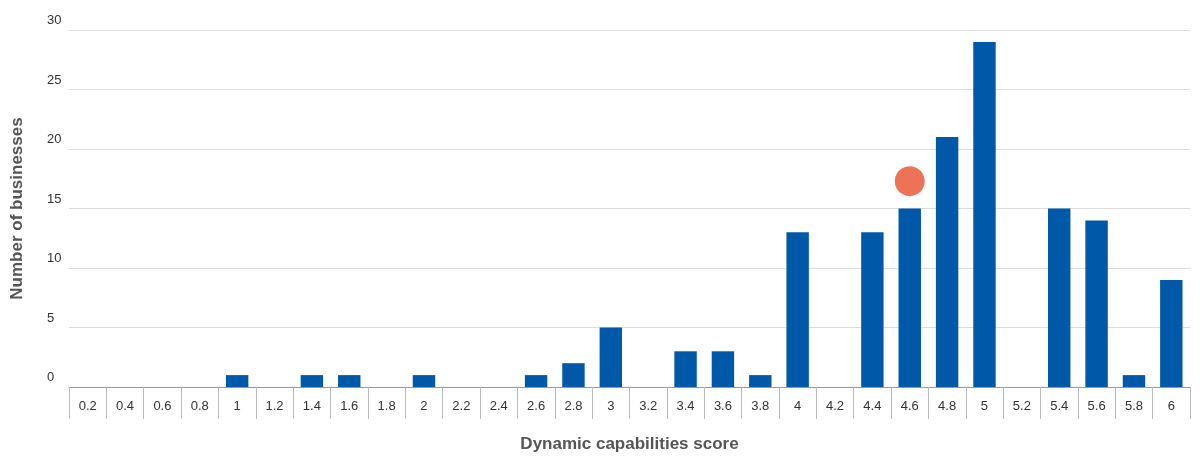 The height and width of the screenshot is (457, 1200). What do you see at coordinates (611, 405) in the screenshot?
I see `x-tick-label: 3` at bounding box center [611, 405].